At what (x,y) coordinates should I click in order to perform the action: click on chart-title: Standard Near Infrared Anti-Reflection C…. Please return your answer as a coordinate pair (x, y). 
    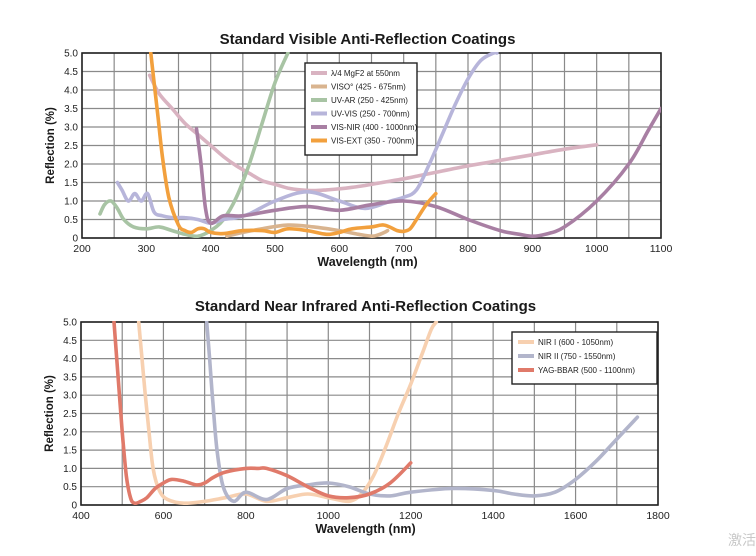
    Looking at the image, I should click on (365, 306).